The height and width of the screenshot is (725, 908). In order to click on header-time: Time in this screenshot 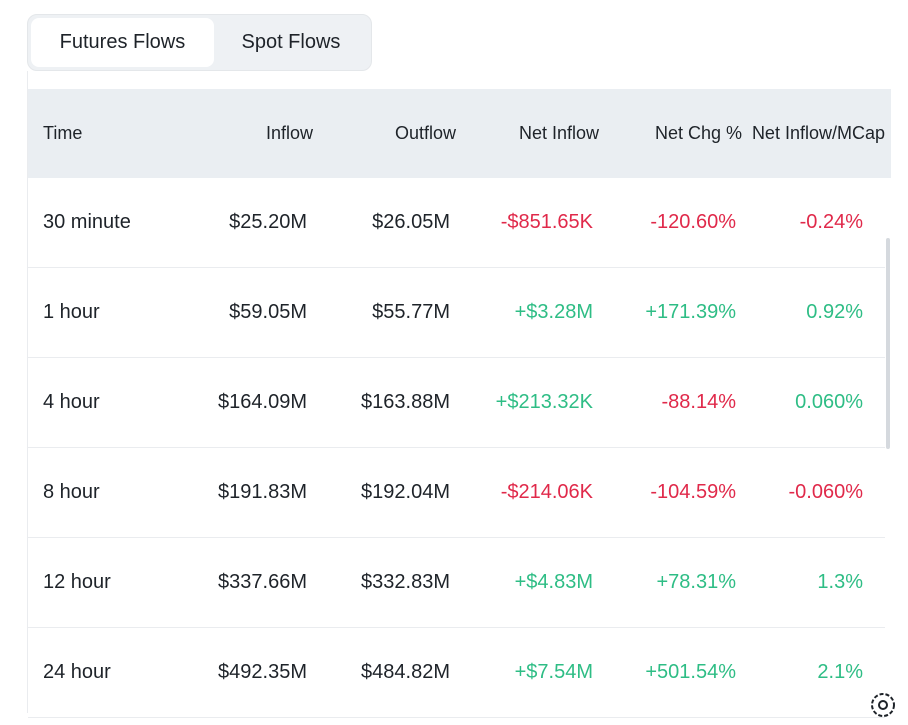, I will do `click(62, 133)`.